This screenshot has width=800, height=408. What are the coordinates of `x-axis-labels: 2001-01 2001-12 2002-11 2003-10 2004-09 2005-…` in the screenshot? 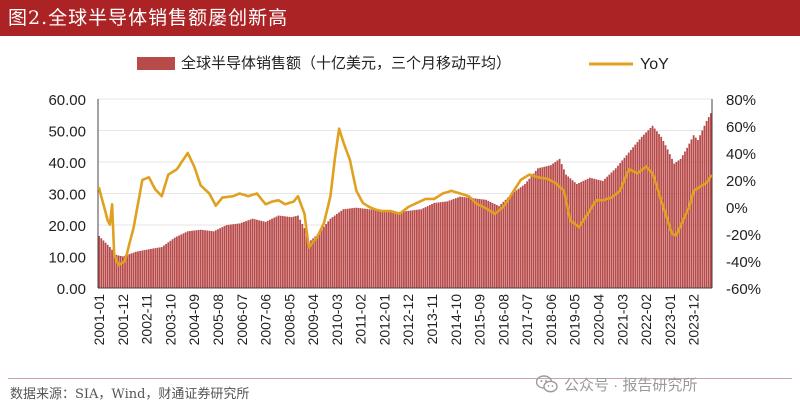 It's located at (396, 320).